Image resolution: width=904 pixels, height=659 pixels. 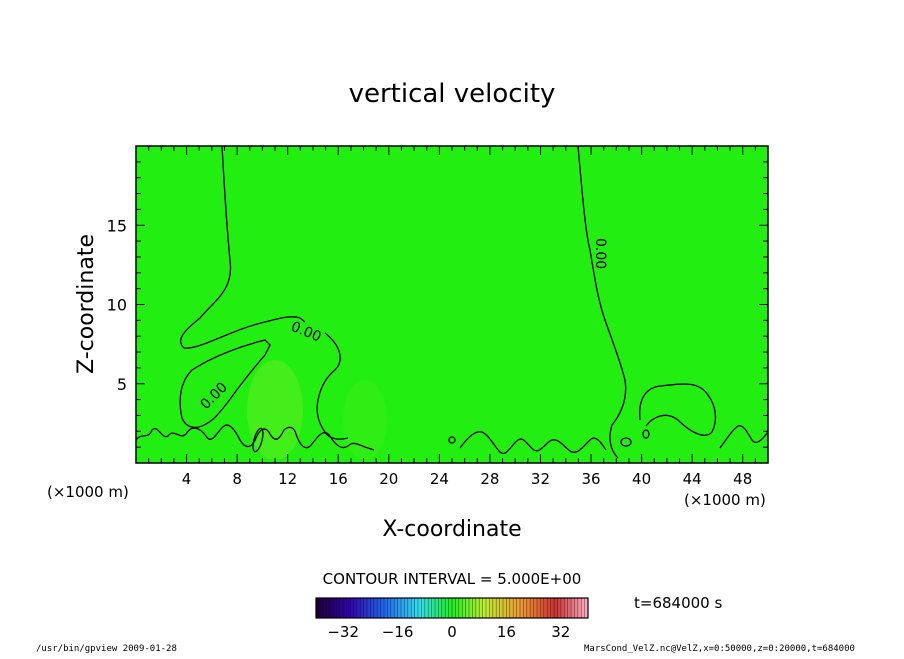 What do you see at coordinates (590, 479) in the screenshot?
I see `x-tick-label: 36` at bounding box center [590, 479].